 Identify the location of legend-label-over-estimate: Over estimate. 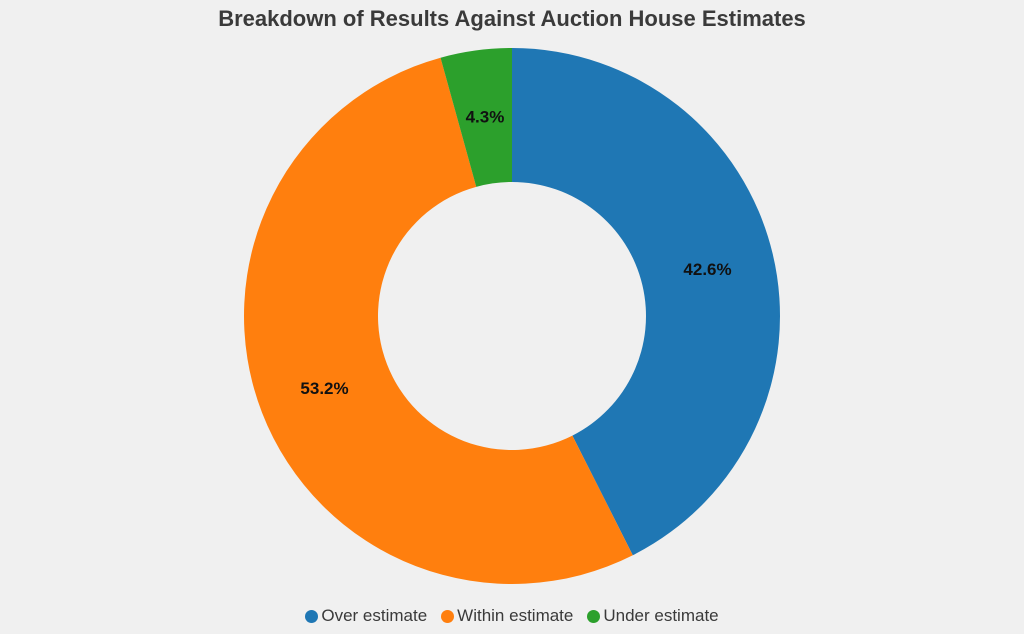
(374, 615).